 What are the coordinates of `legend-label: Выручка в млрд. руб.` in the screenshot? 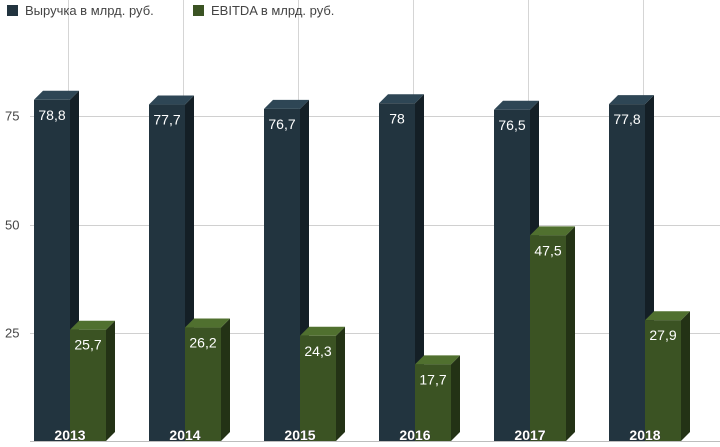 It's located at (89, 10).